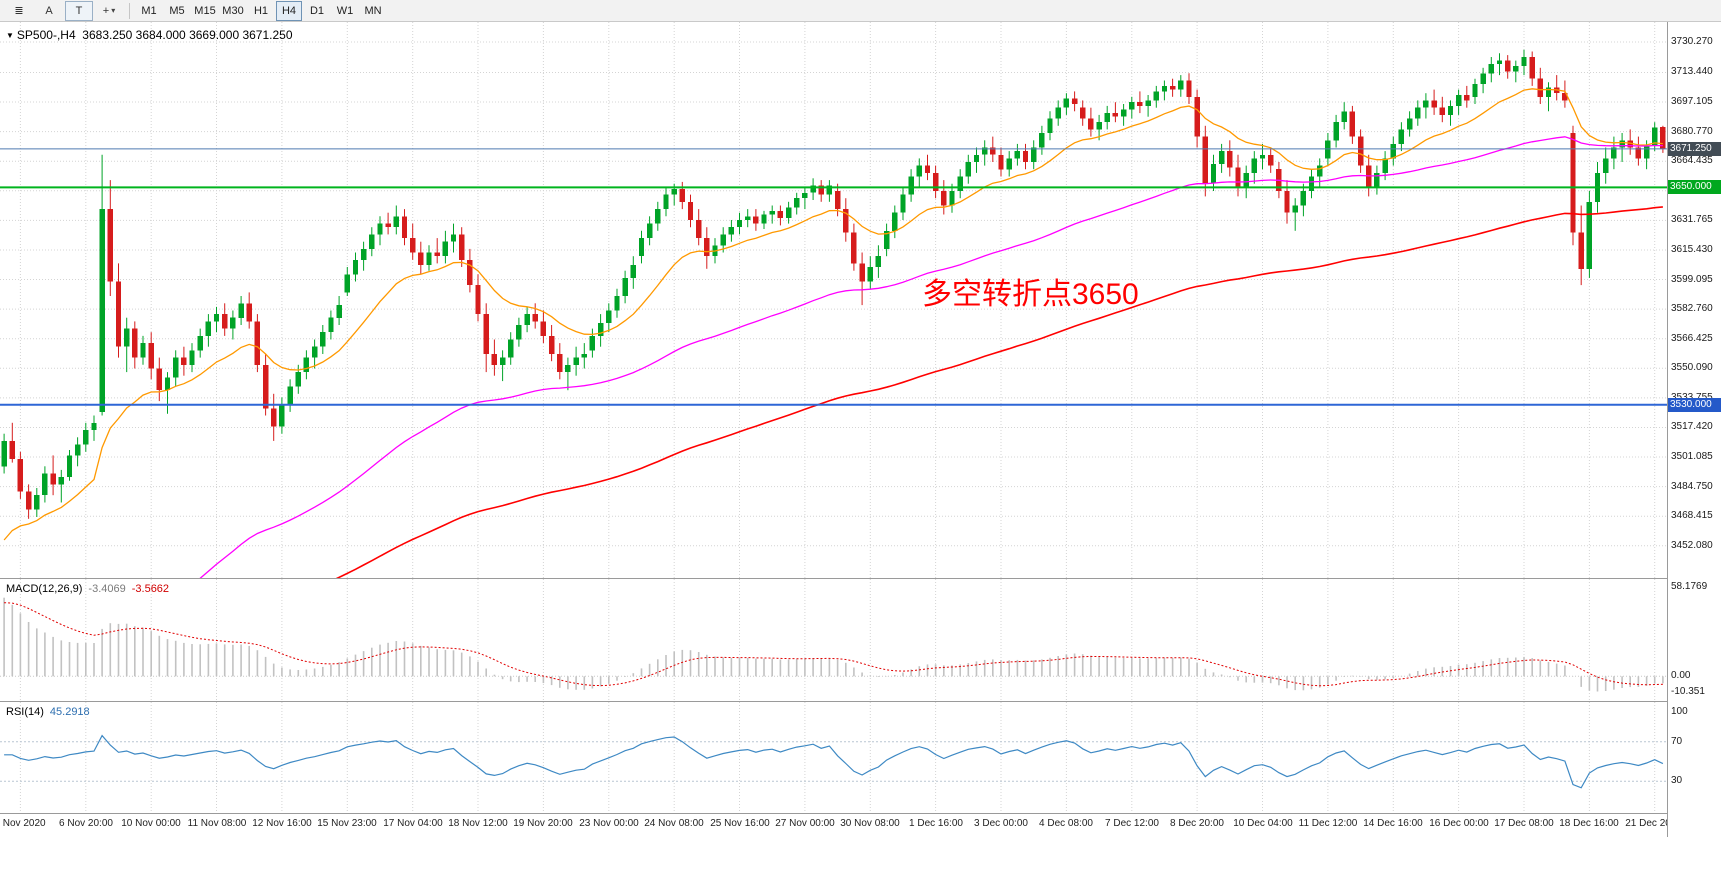 The width and height of the screenshot is (1721, 894). Describe the element at coordinates (1692, 398) in the screenshot. I see `scale-label: 3533.755` at that location.